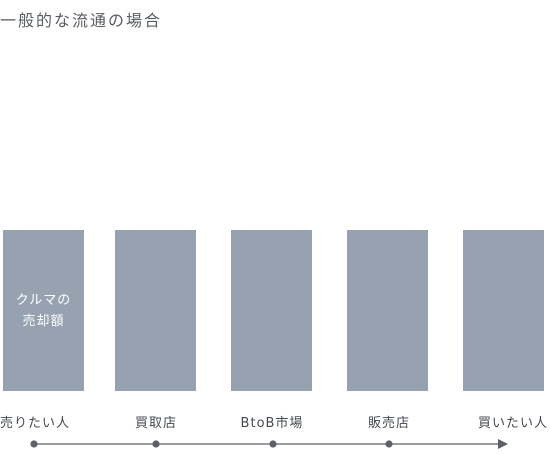  I want to click on timeline-dot-dealer, so click(389, 444).